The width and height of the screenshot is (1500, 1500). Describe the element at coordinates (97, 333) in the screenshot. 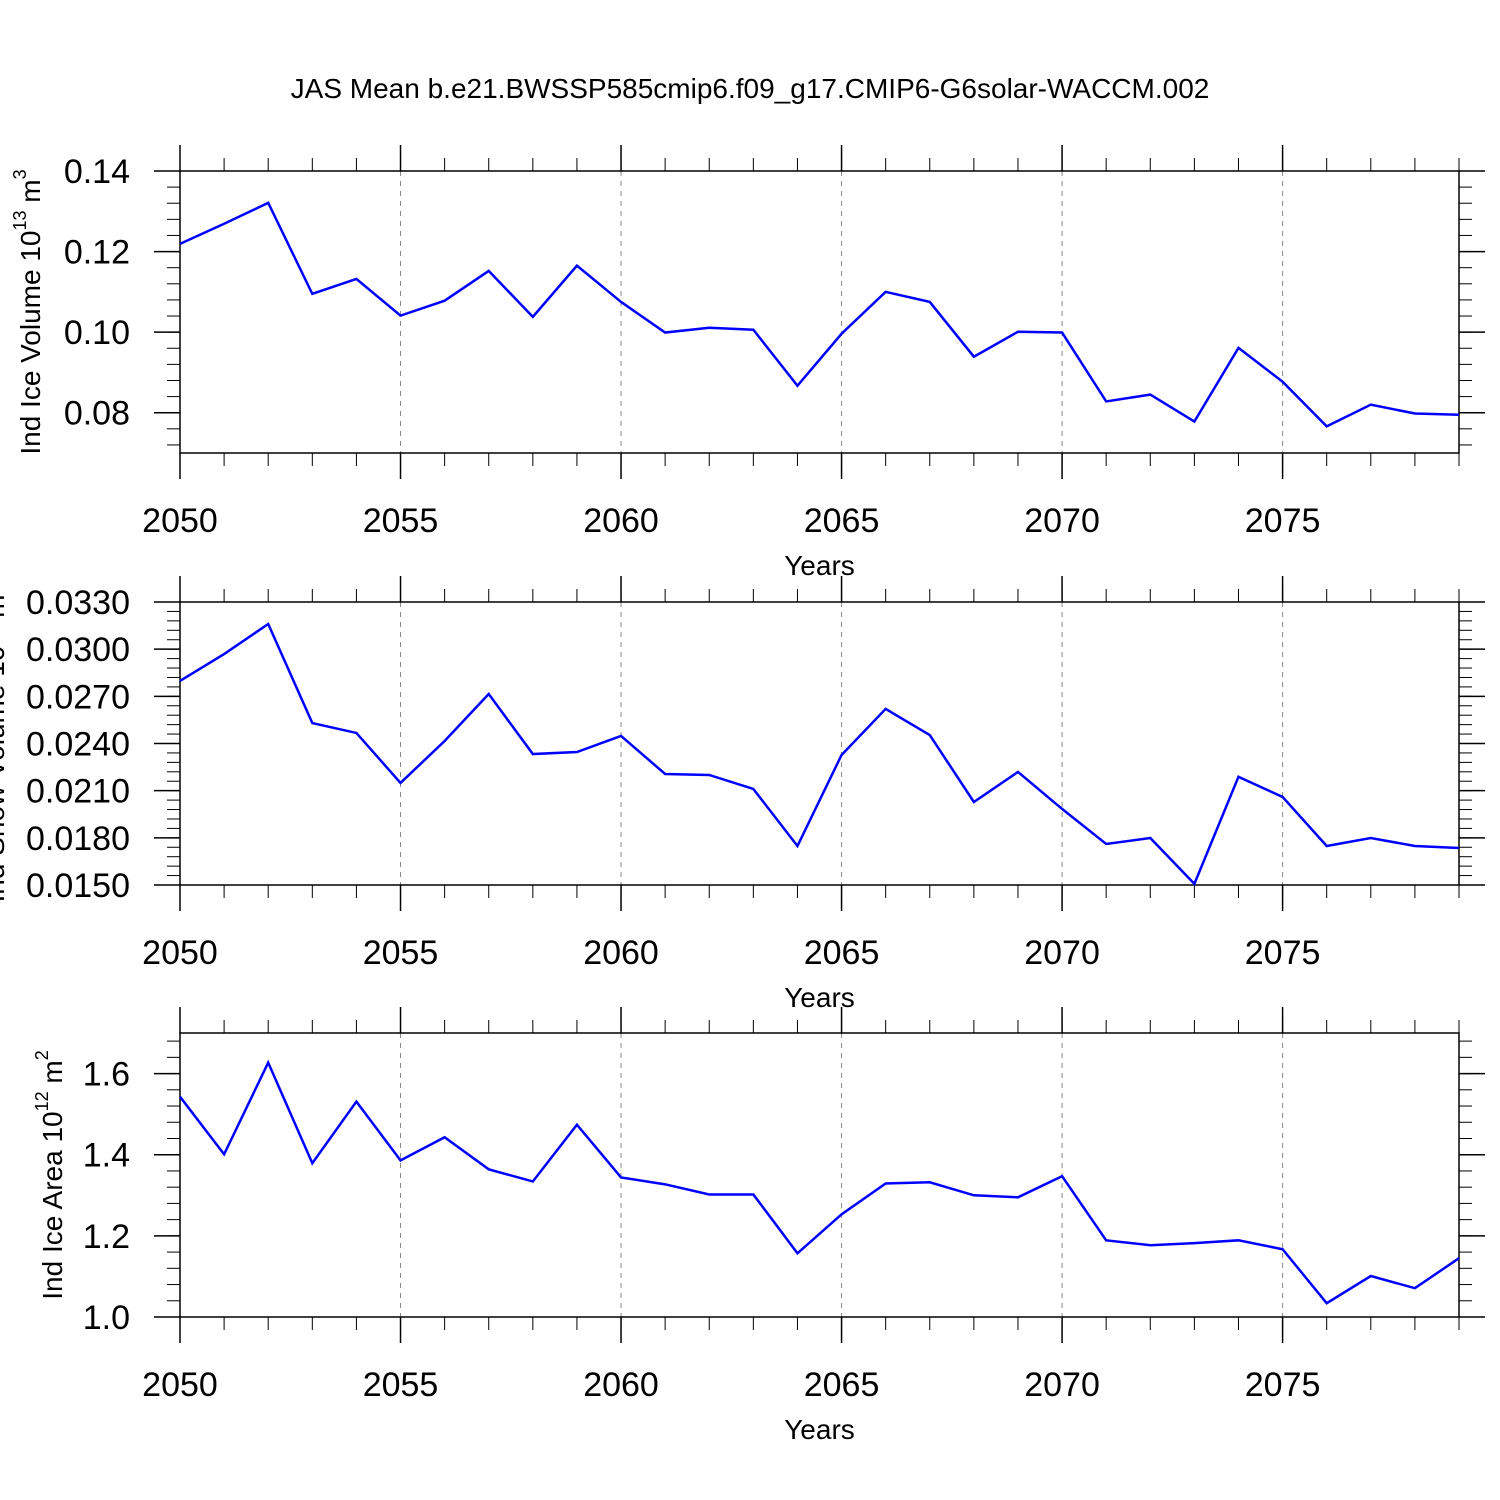

I see `y-tick-label: 0.10` at that location.